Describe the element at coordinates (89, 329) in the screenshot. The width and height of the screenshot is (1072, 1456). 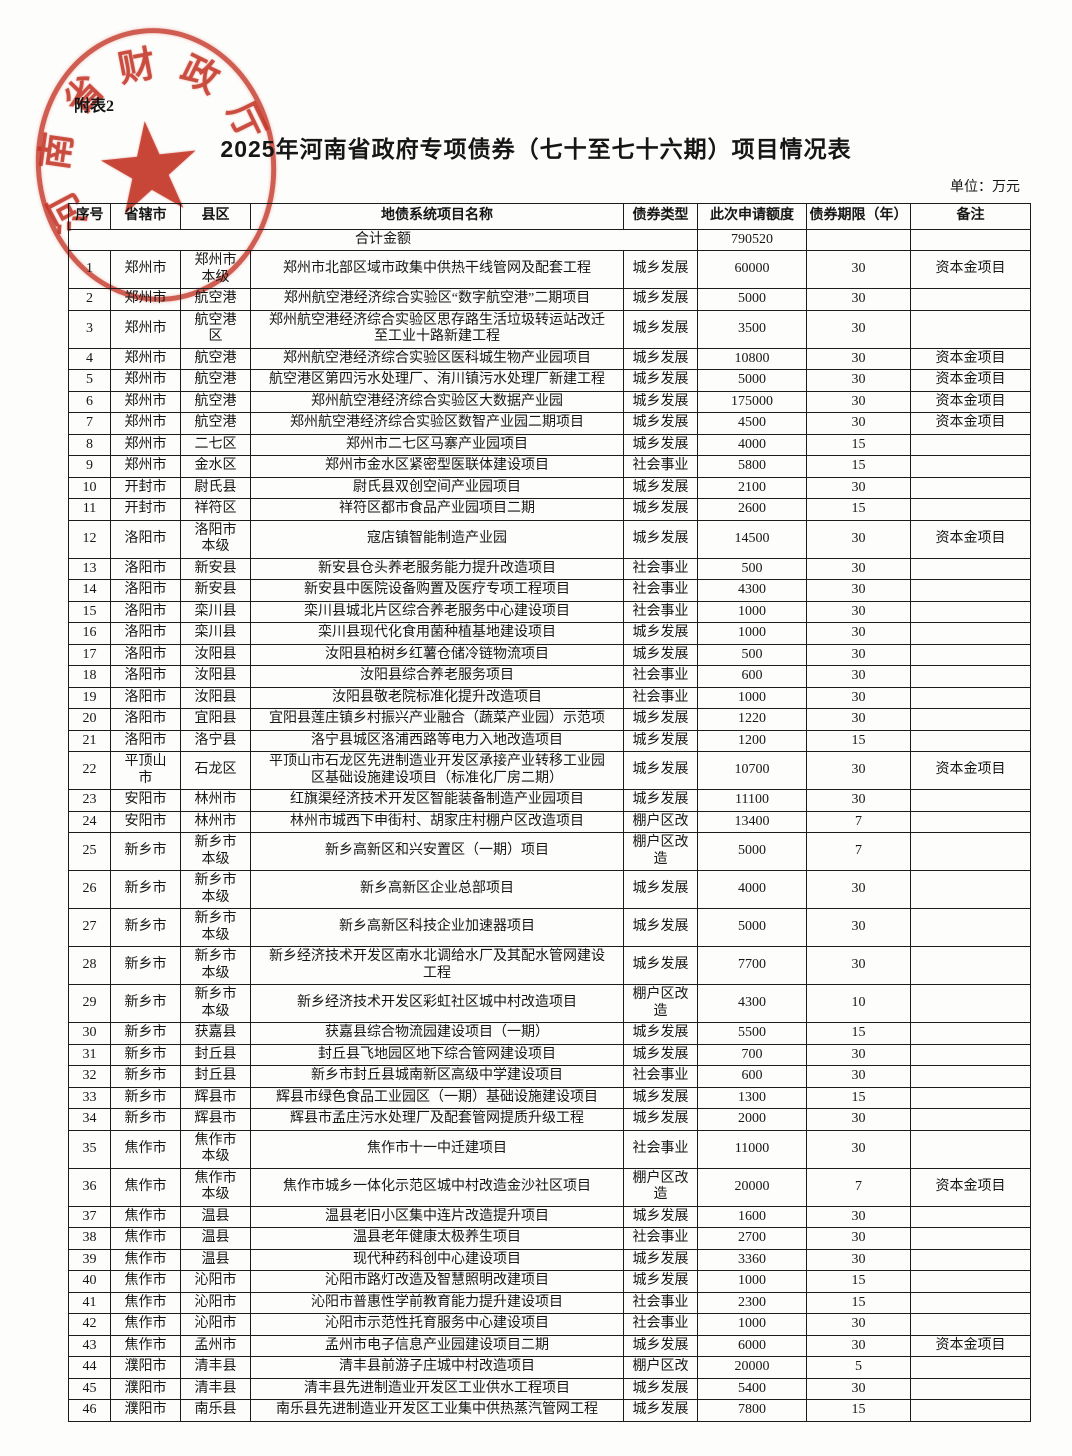
I see `cell-serial: 3` at that location.